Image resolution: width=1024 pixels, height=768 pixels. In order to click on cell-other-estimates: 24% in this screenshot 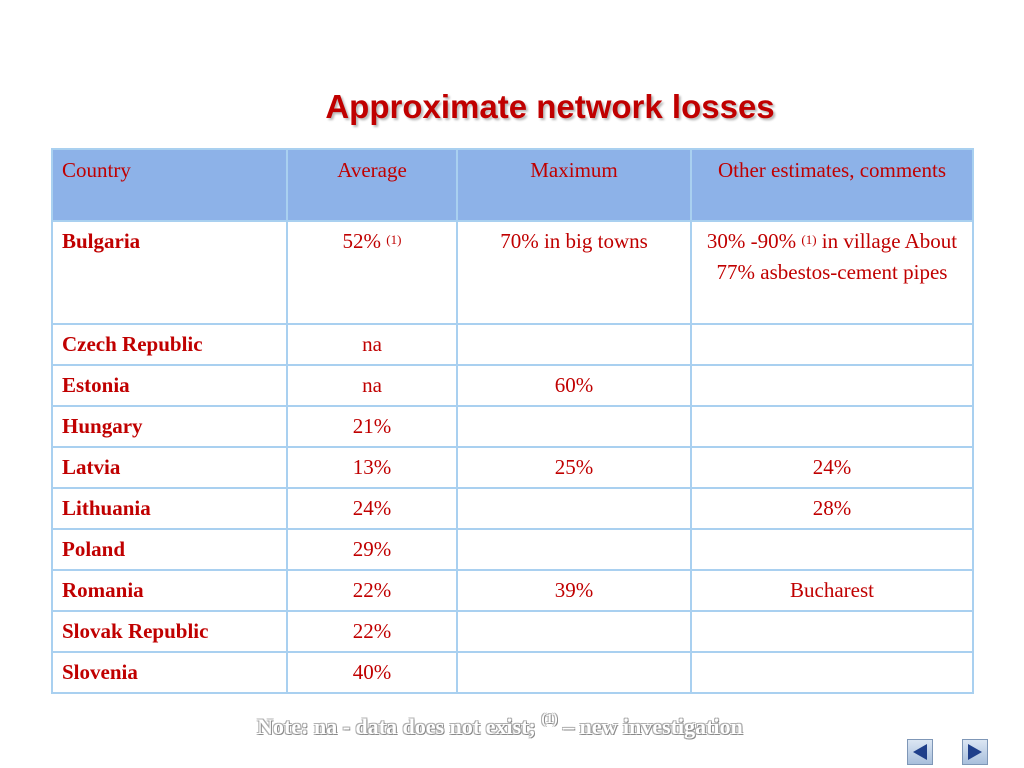, I will do `click(832, 467)`.